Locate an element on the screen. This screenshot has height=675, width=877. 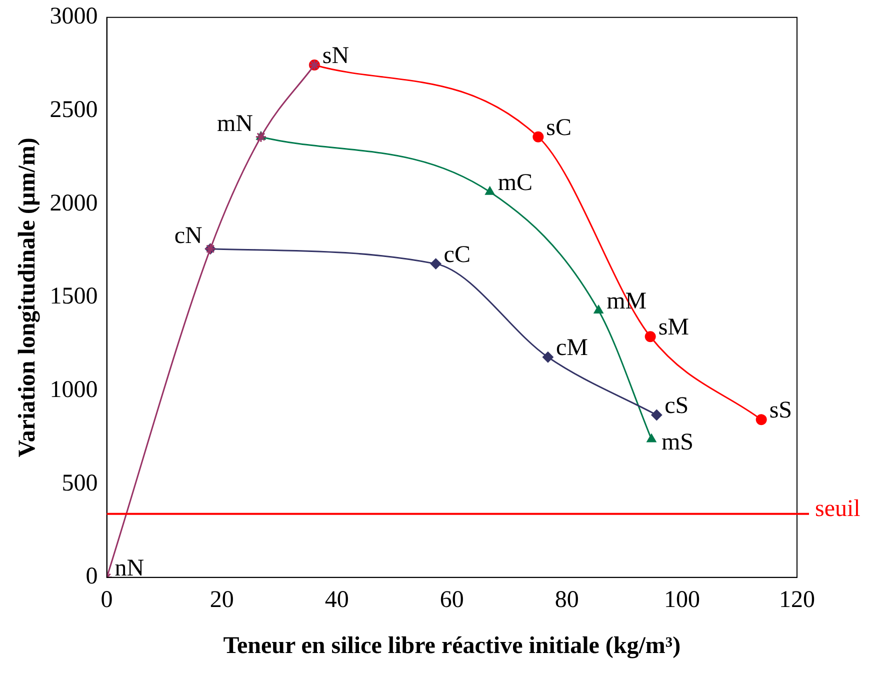
annotation: cS is located at coordinates (676, 406).